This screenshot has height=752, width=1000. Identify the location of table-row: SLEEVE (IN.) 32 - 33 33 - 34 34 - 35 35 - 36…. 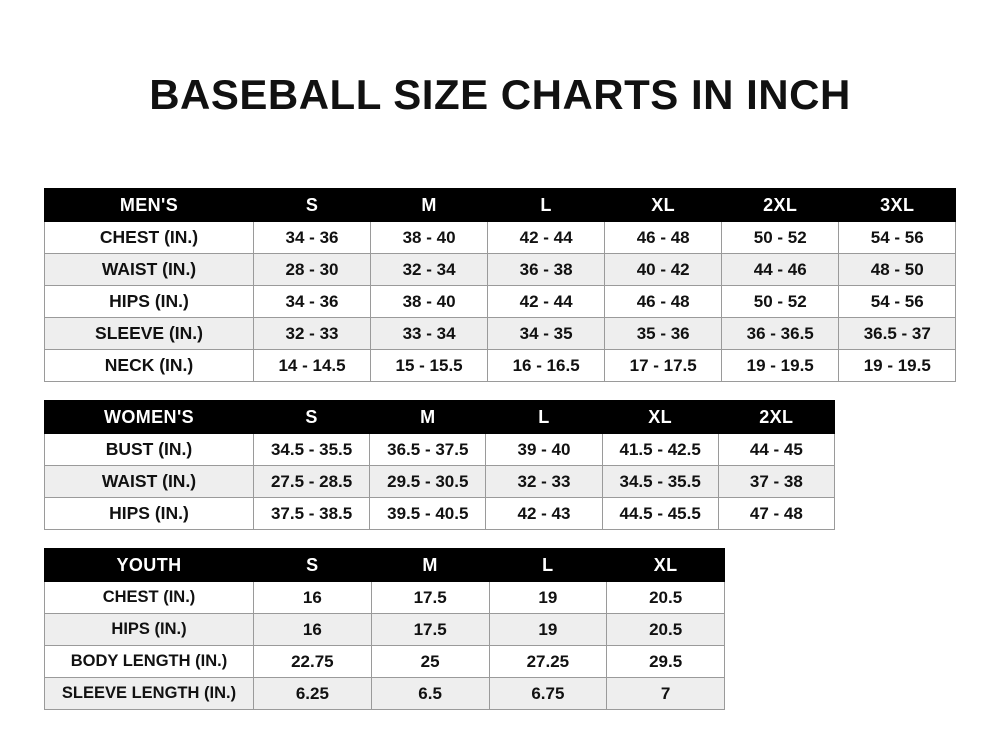
(500, 333).